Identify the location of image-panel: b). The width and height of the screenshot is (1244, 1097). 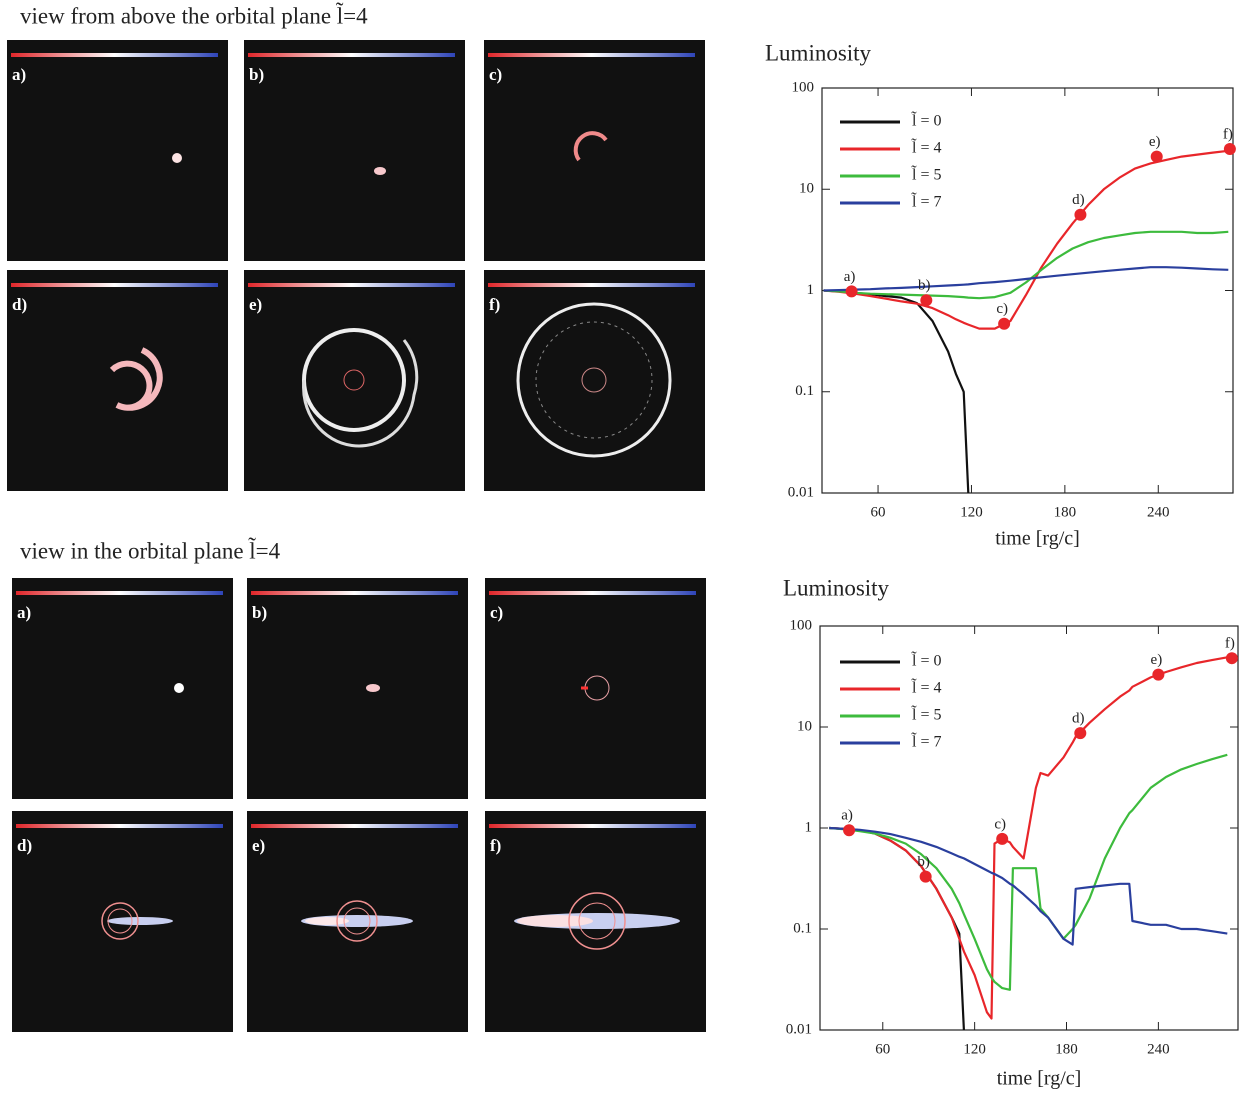
(357, 688).